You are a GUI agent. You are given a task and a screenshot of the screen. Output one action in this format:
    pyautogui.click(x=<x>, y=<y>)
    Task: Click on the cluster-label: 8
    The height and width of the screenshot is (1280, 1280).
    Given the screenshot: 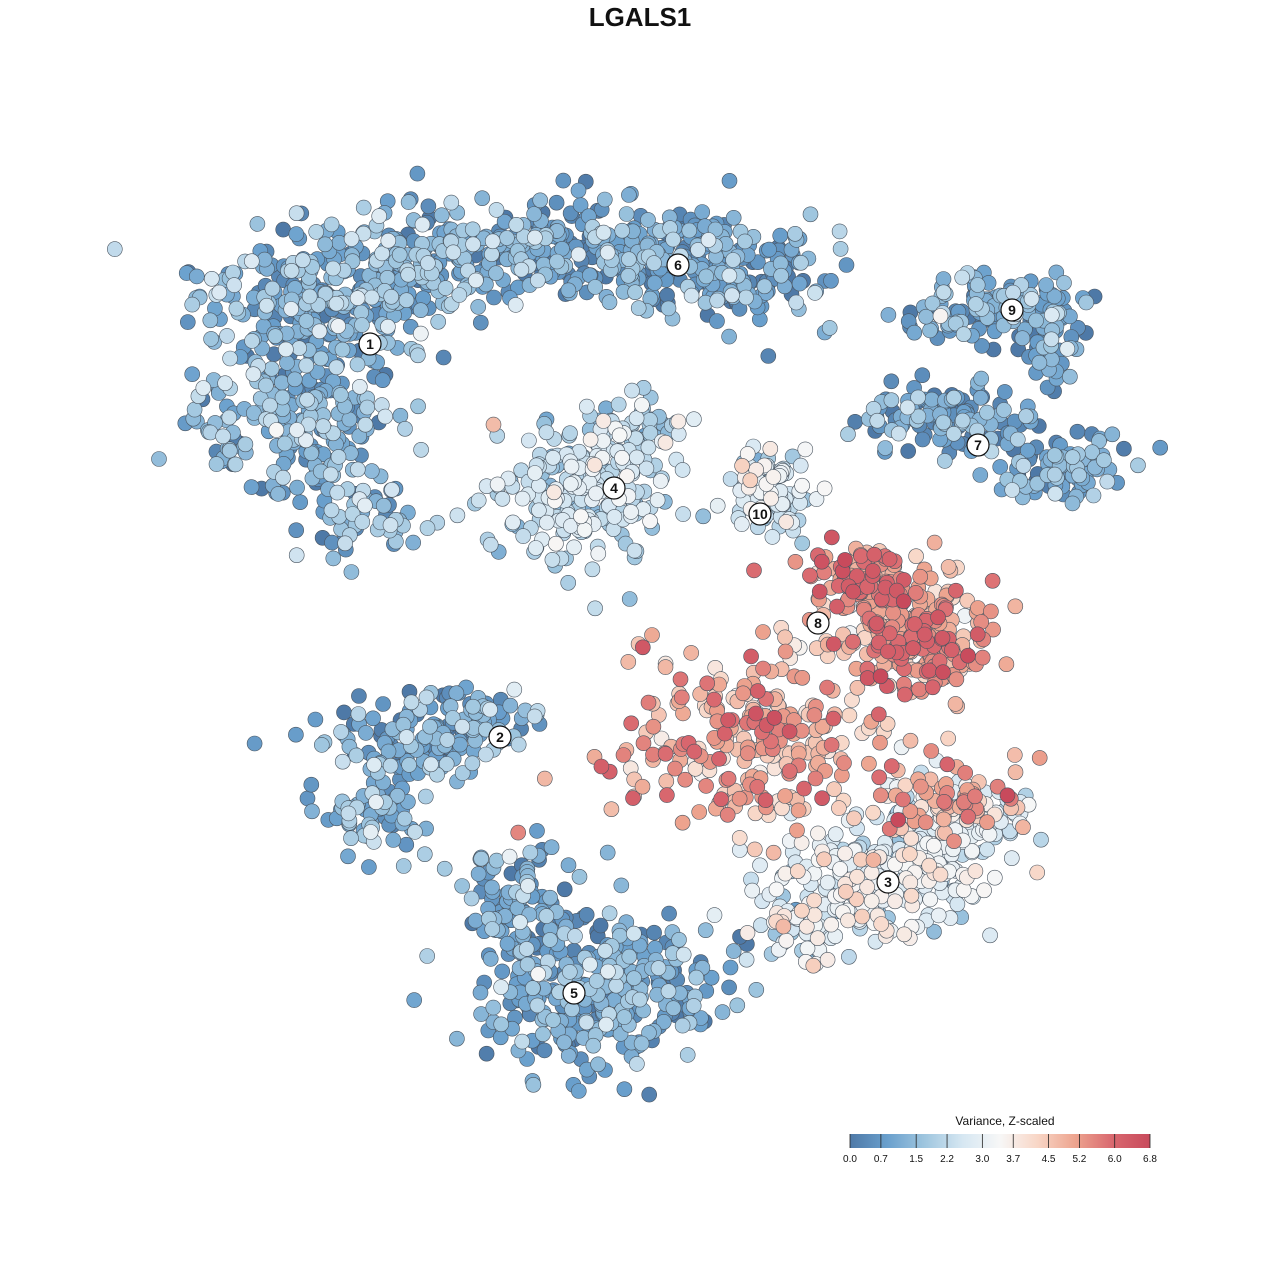 What is the action you would take?
    pyautogui.click(x=818, y=623)
    